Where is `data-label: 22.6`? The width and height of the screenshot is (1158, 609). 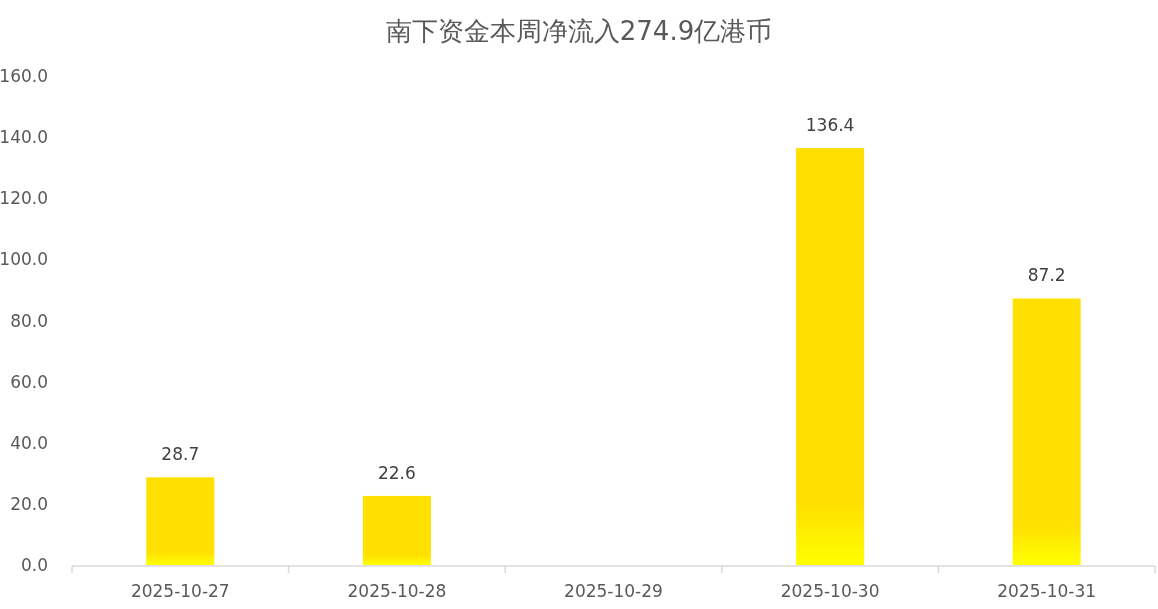 data-label: 22.6 is located at coordinates (396, 472).